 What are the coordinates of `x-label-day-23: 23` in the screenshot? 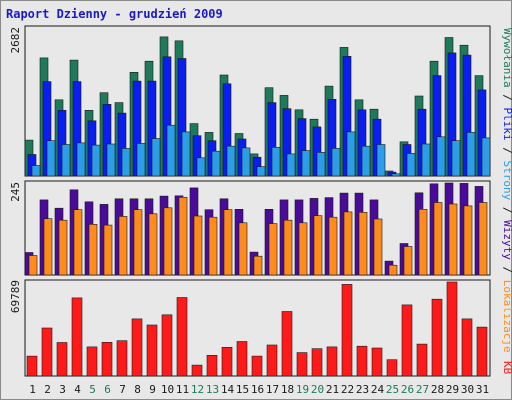 It's located at (362, 389).